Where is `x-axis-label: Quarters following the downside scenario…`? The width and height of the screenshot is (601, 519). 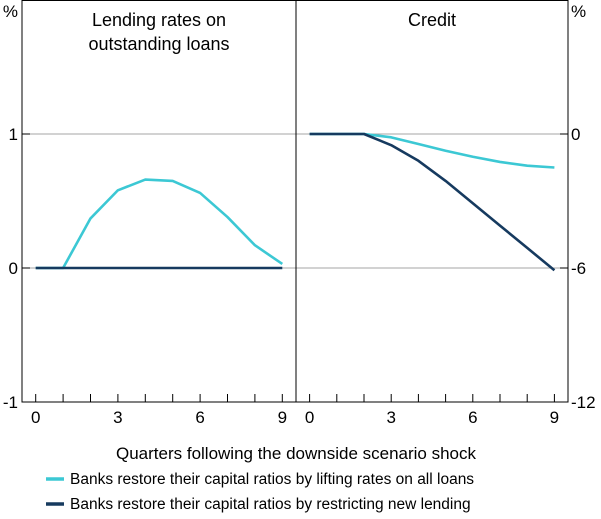 x-axis-label: Quarters following the downside scenario… is located at coordinates (296, 453).